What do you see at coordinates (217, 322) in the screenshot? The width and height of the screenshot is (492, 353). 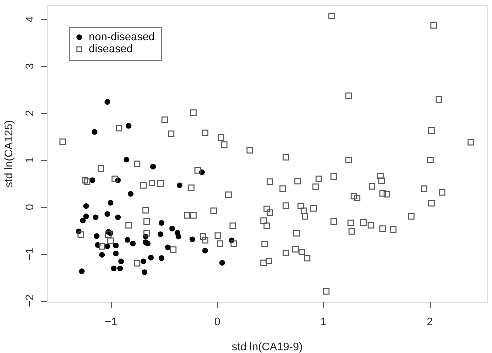 I see `x-tick-label: 0` at bounding box center [217, 322].